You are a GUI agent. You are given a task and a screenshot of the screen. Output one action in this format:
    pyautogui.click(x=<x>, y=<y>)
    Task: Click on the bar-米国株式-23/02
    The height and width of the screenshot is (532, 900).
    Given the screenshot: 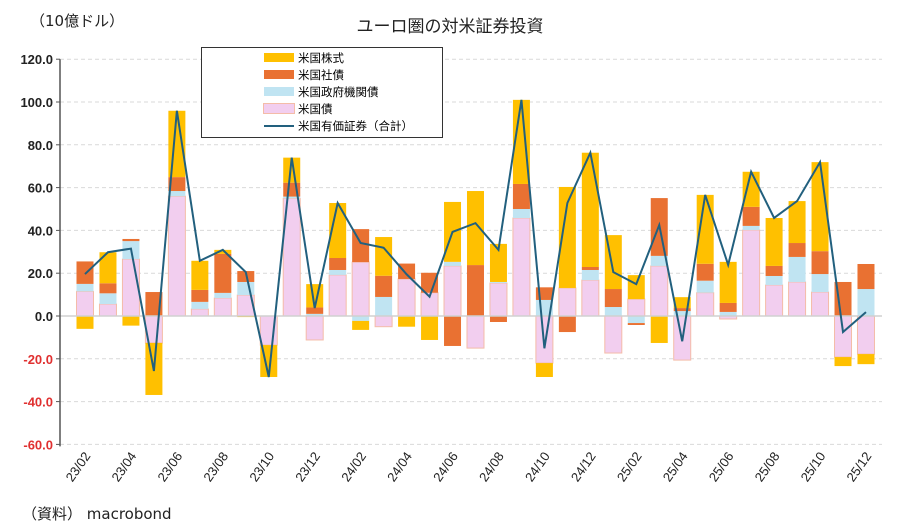 What is the action you would take?
    pyautogui.click(x=85, y=322)
    